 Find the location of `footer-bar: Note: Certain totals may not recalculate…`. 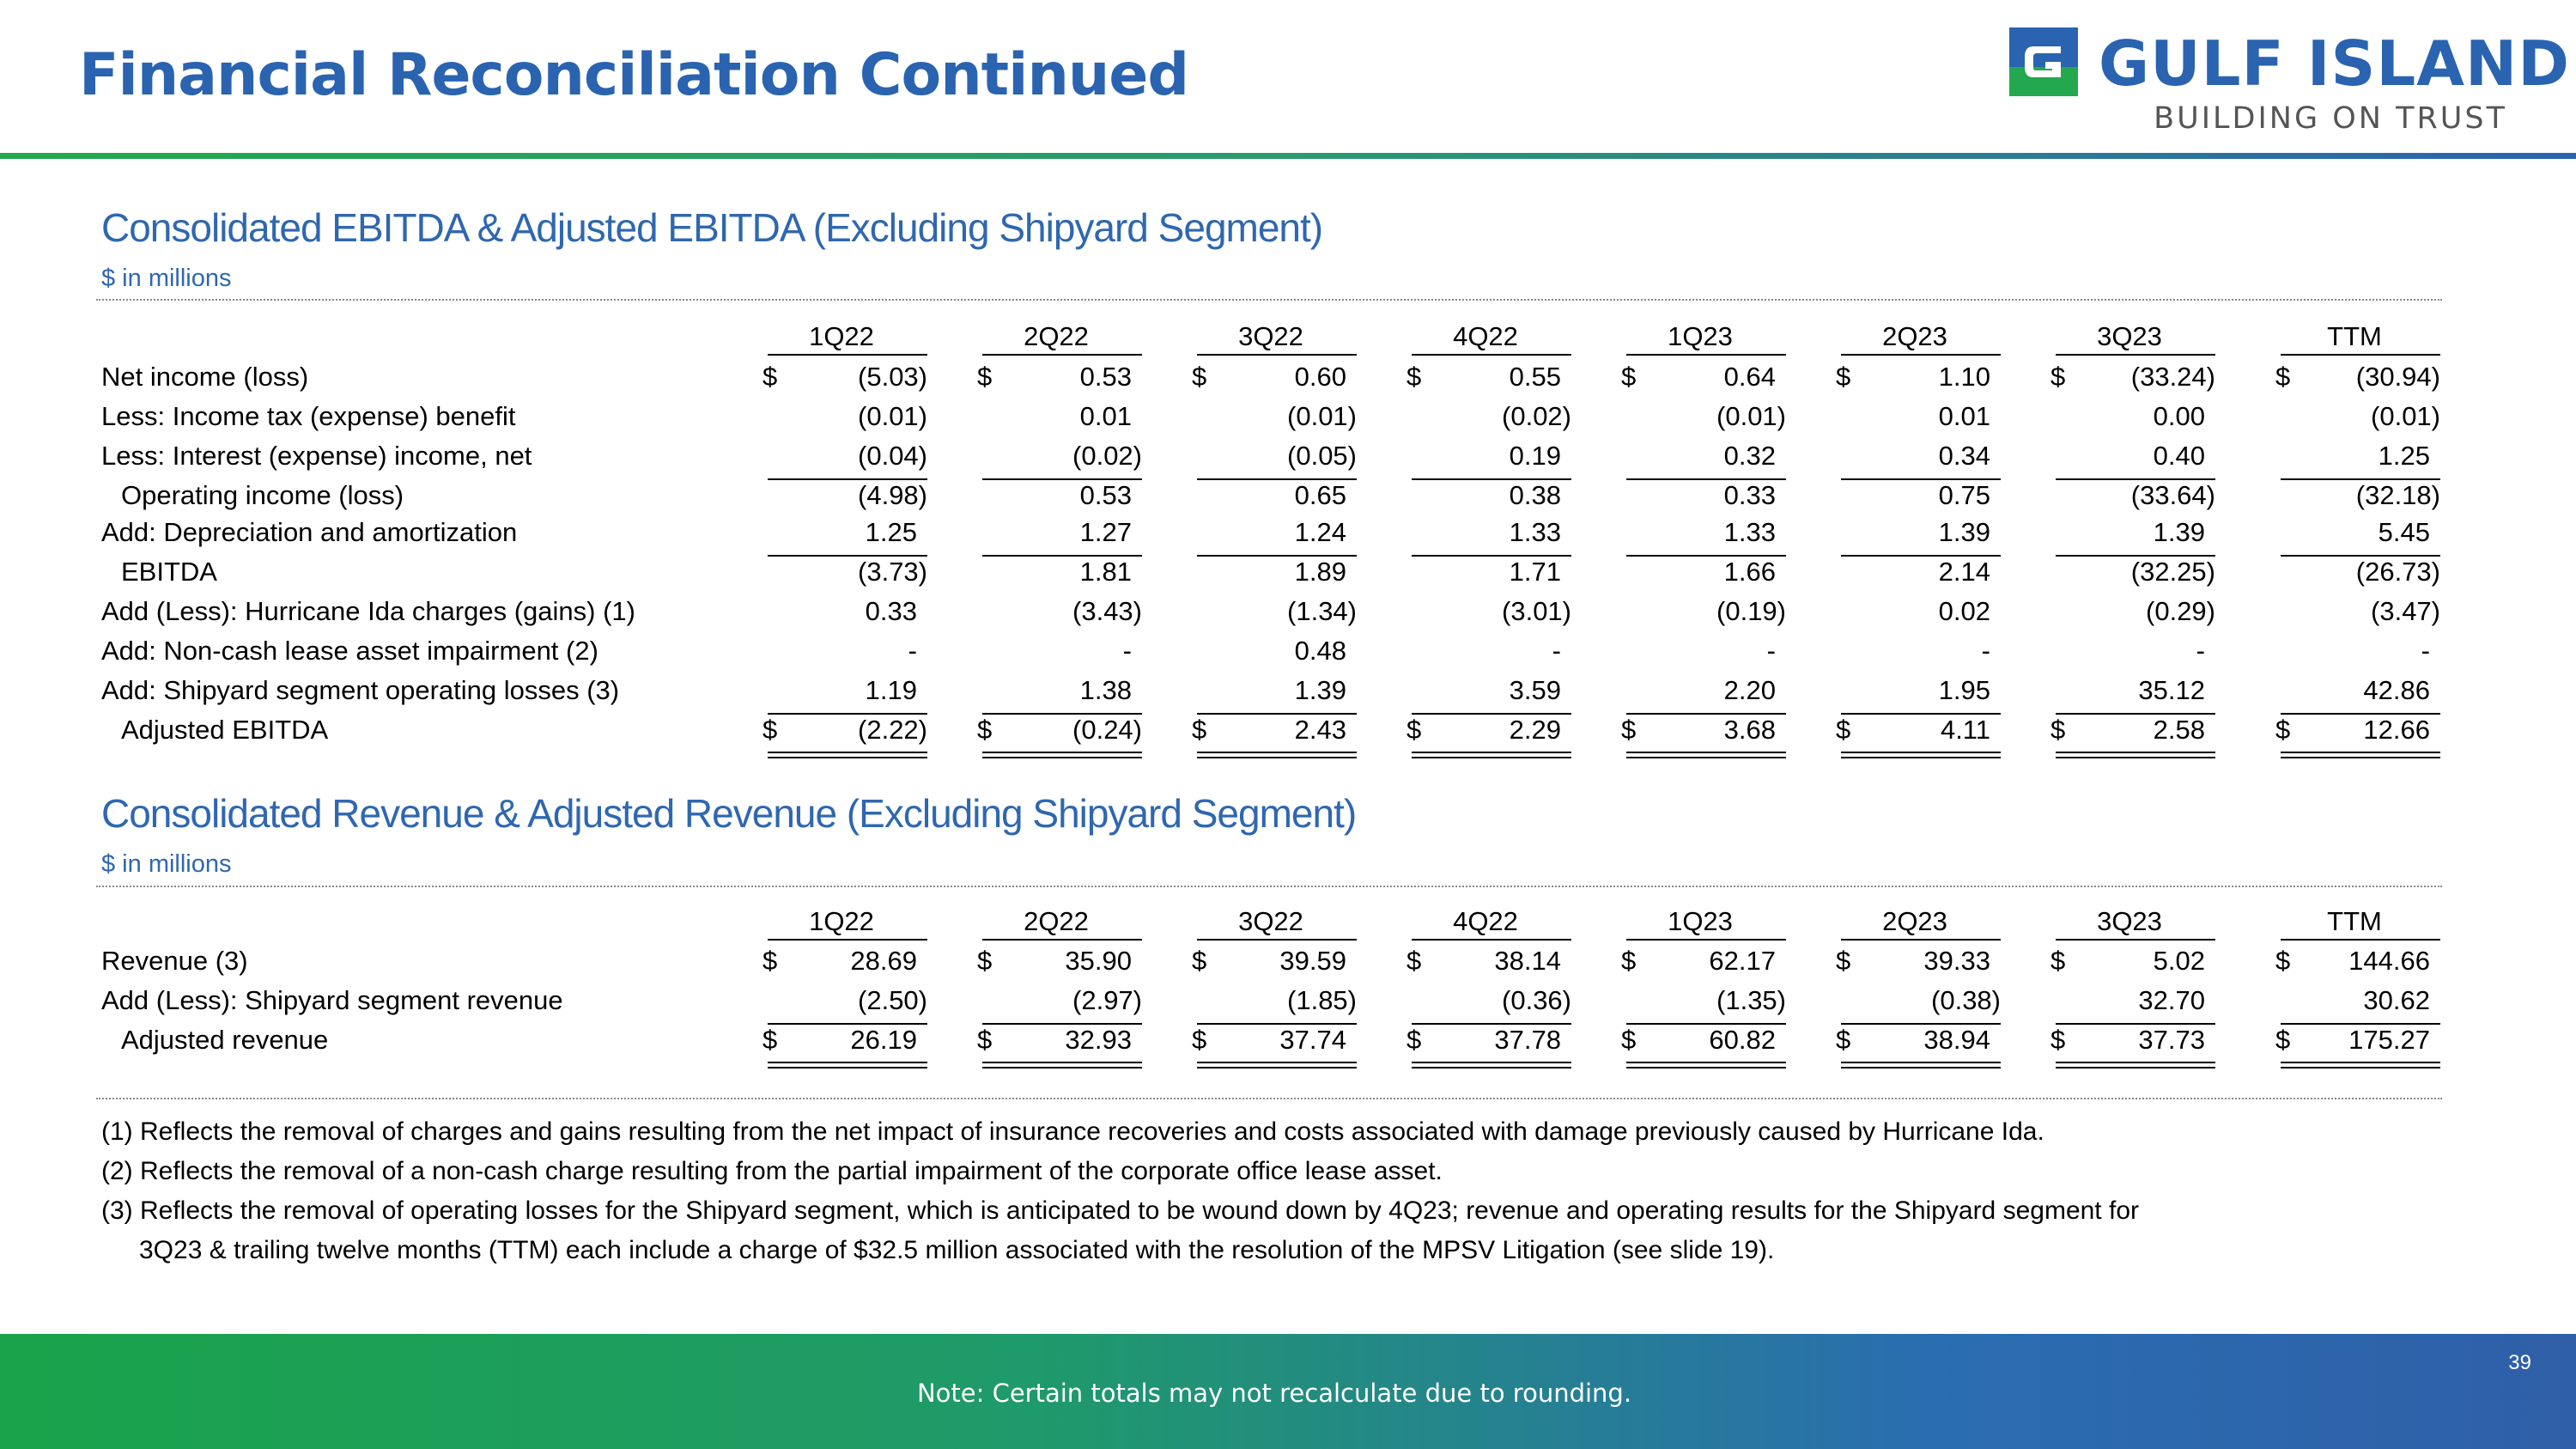

footer-bar: Note: Certain totals may not recalculate… is located at coordinates (1288, 1391).